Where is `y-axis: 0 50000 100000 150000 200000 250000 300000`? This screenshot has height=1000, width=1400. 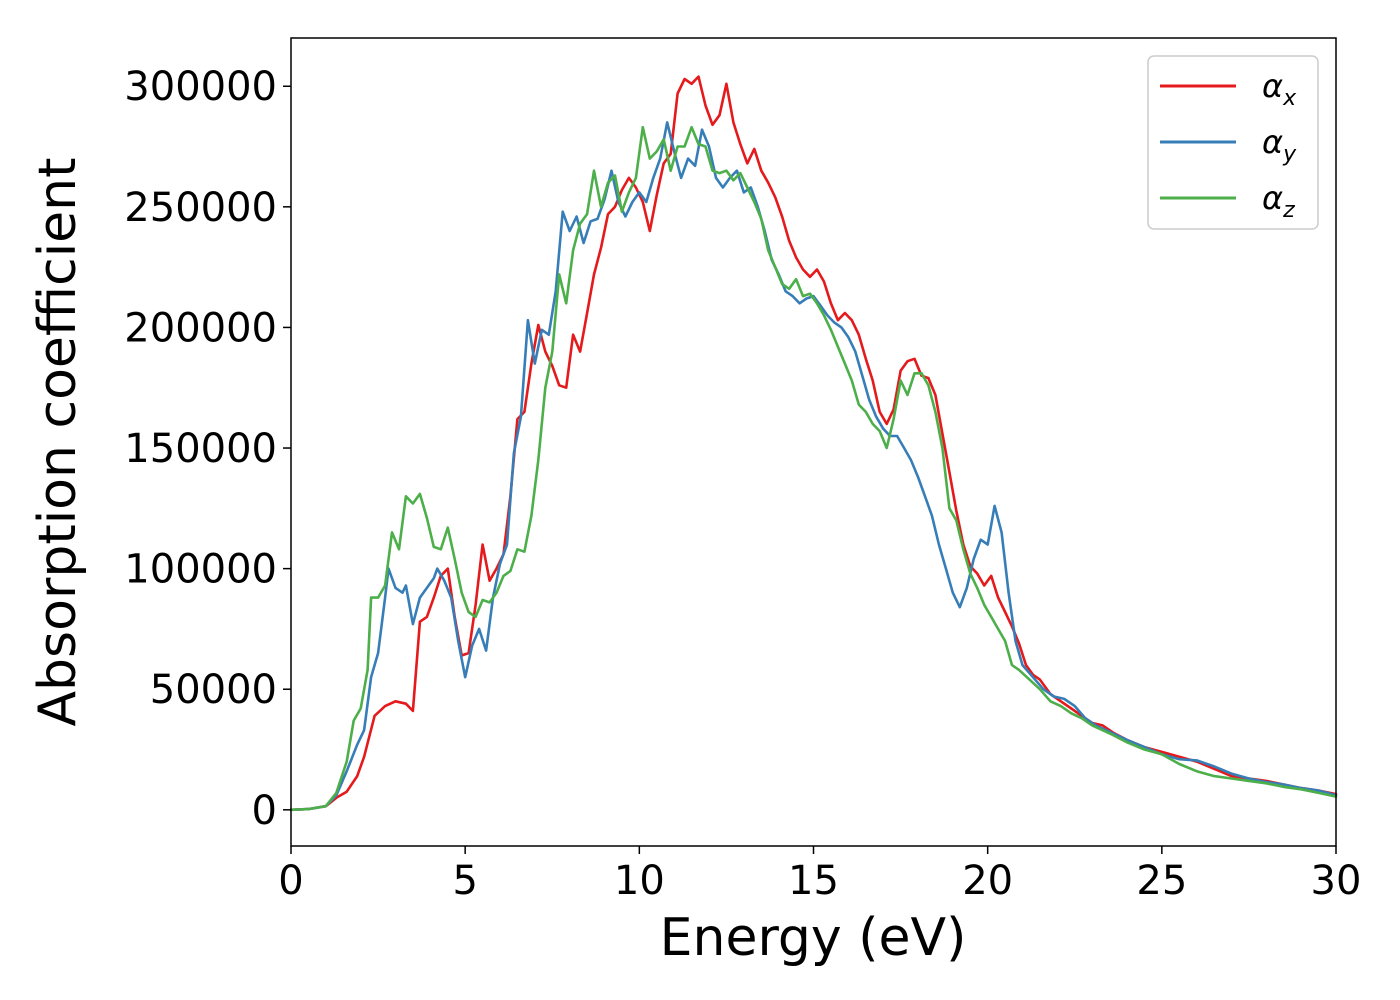 y-axis: 0 50000 100000 150000 200000 250000 300000 is located at coordinates (207, 449).